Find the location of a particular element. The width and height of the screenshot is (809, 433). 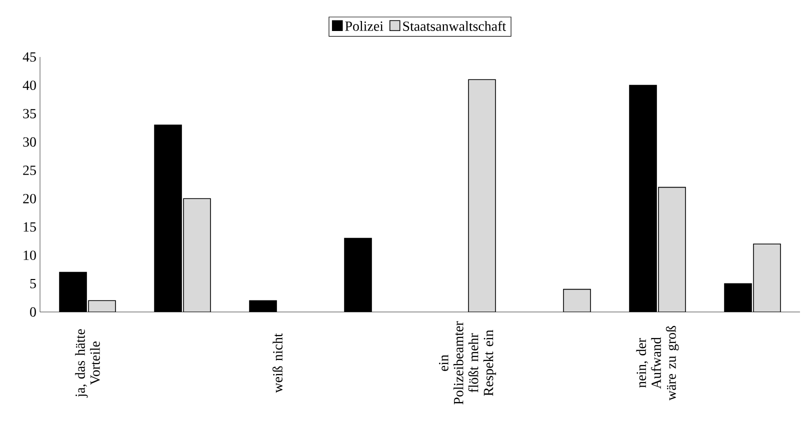

legend-label: Staatsanwaltschaft is located at coordinates (454, 25).